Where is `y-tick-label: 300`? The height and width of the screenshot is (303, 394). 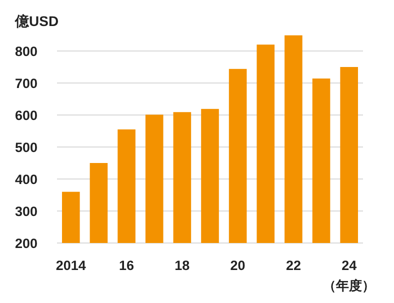
y-tick-label: 300 is located at coordinates (26, 211).